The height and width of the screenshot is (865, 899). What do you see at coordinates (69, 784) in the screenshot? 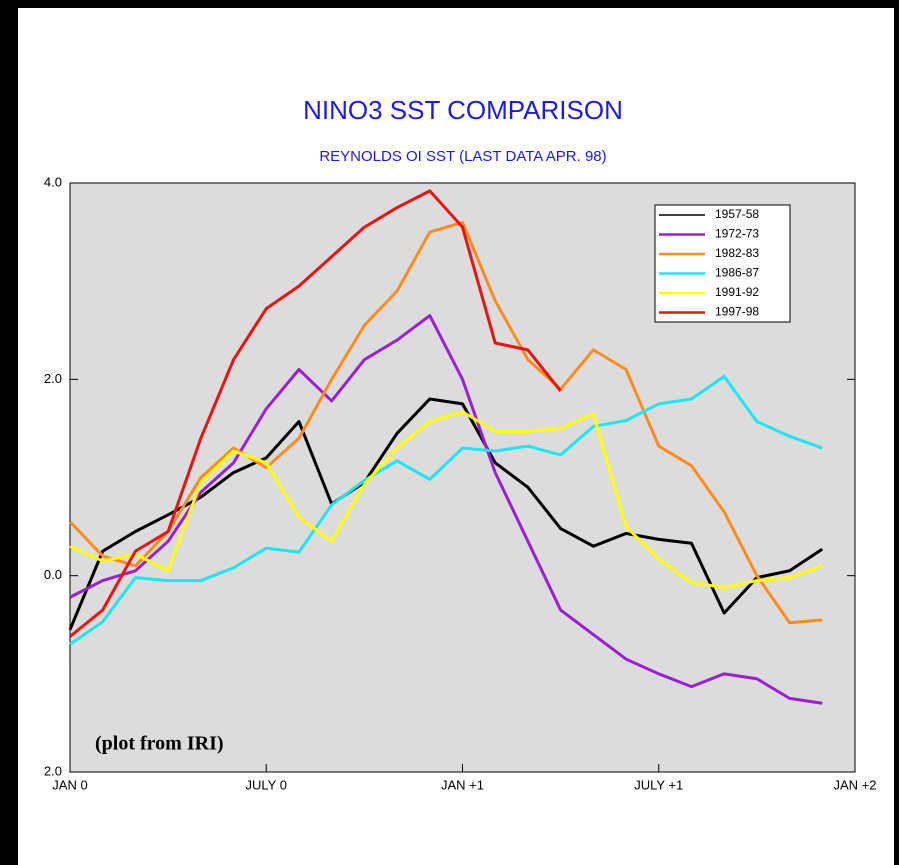
I see `x-tick-label: JAN 0` at bounding box center [69, 784].